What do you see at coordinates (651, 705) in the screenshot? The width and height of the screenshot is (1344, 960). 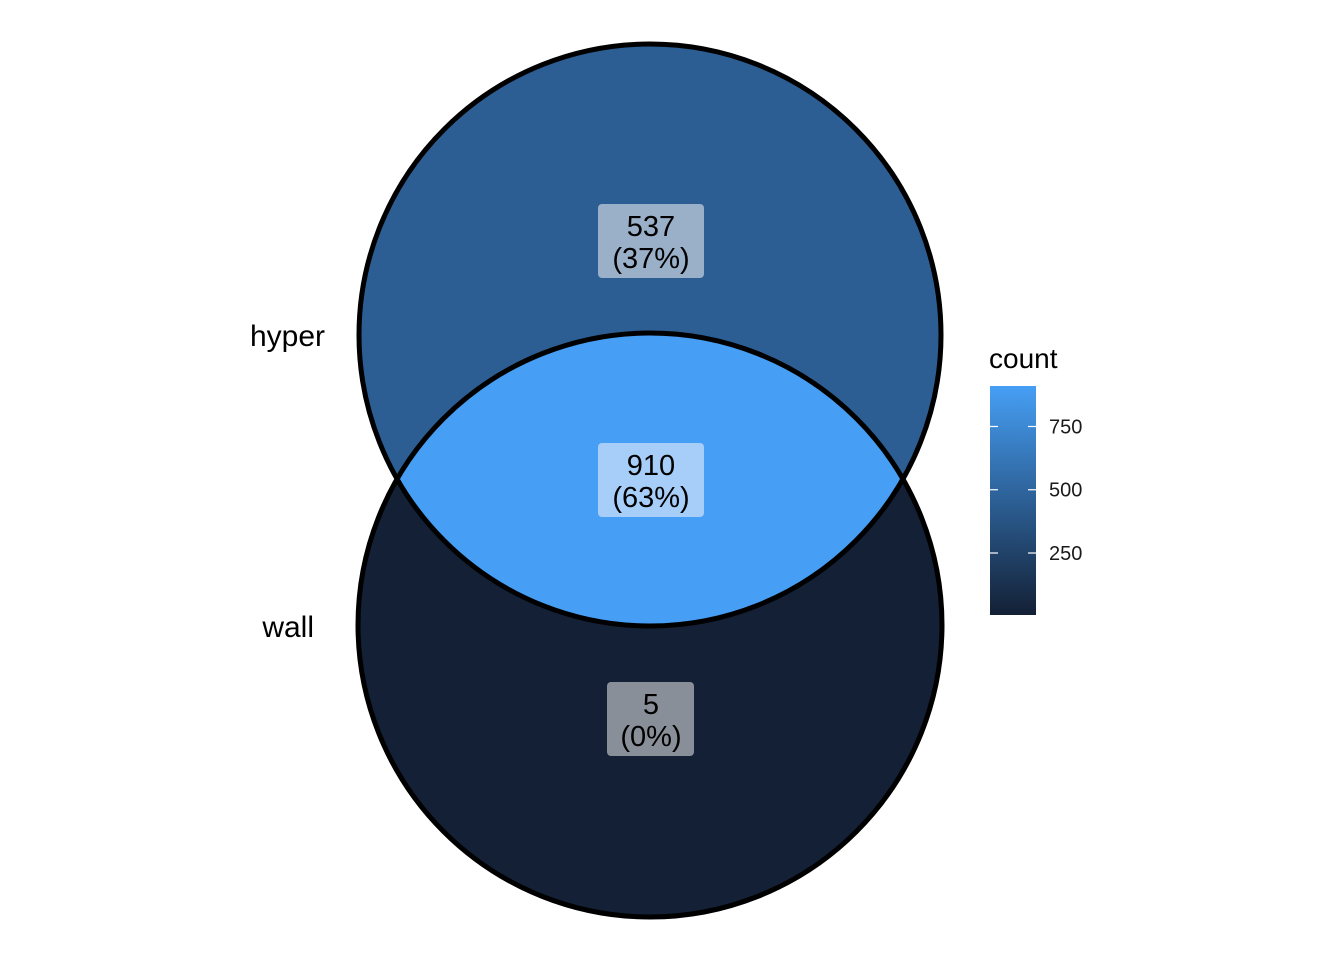 I see `region-count-wall-only: 5` at bounding box center [651, 705].